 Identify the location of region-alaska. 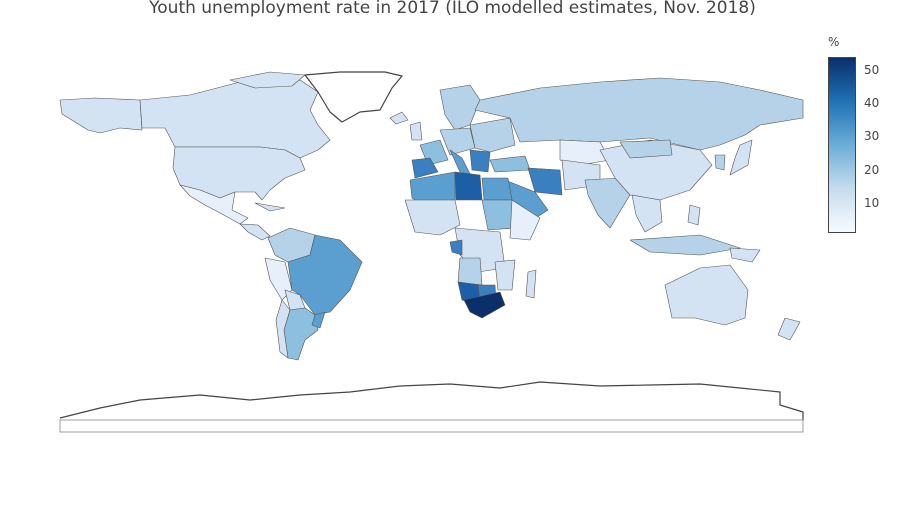
(101, 115).